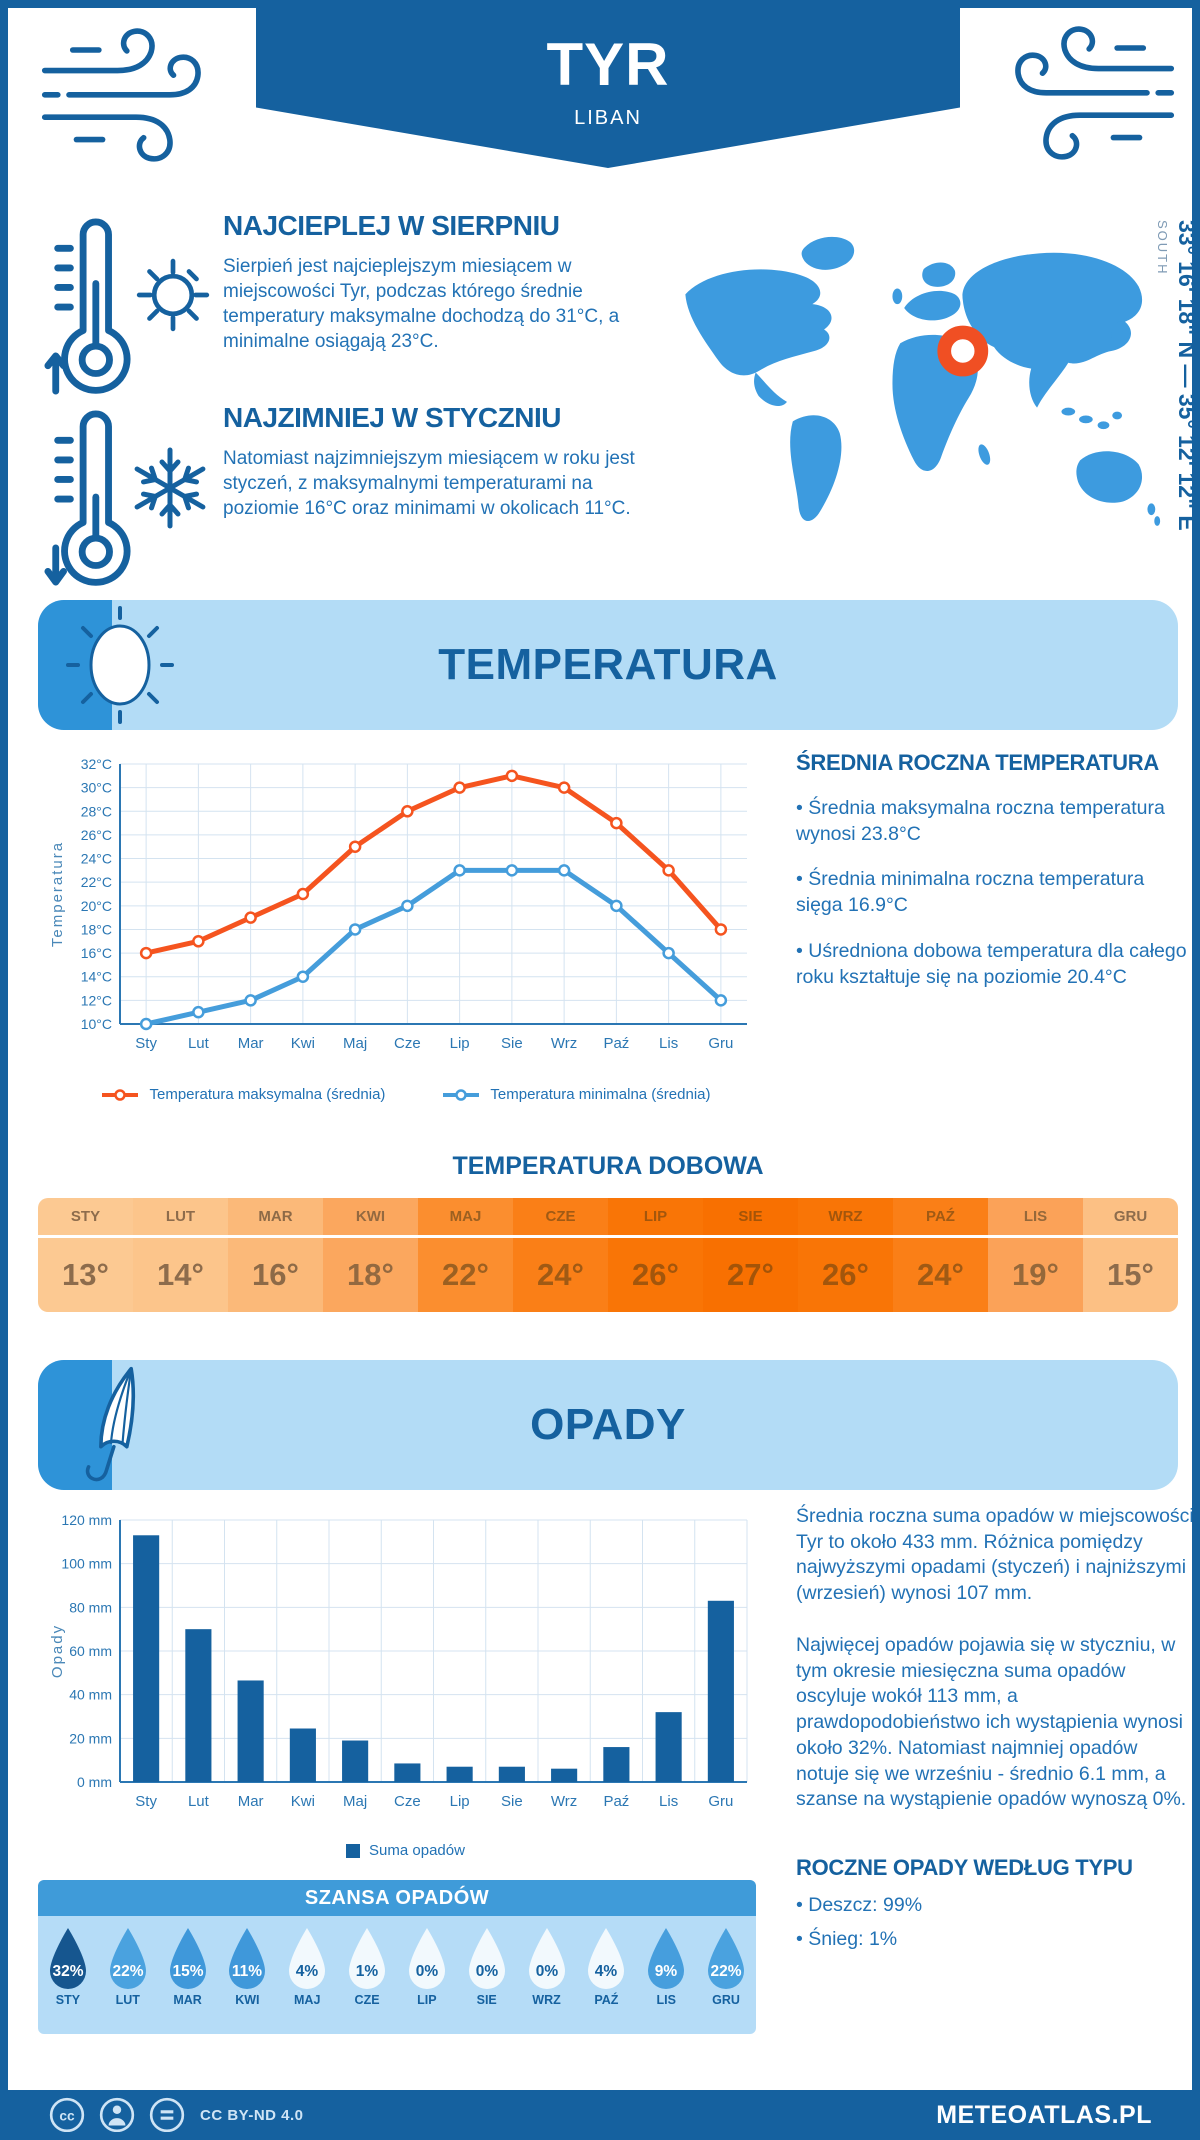  Describe the element at coordinates (655, 1255) in the screenshot. I see `daily-temp-column: LIP 26°` at that location.